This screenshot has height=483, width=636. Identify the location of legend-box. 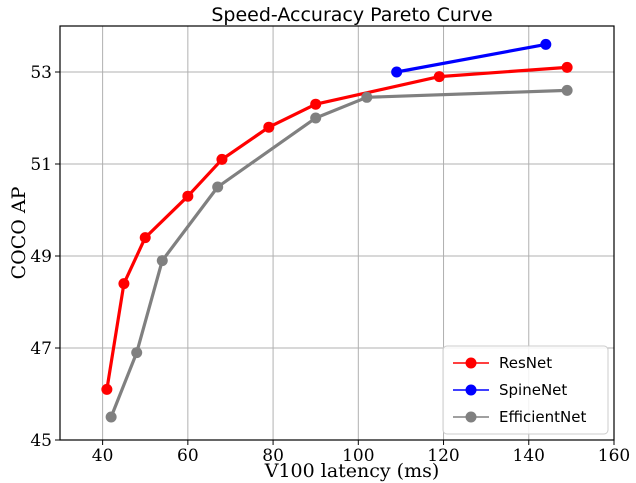
(525, 390).